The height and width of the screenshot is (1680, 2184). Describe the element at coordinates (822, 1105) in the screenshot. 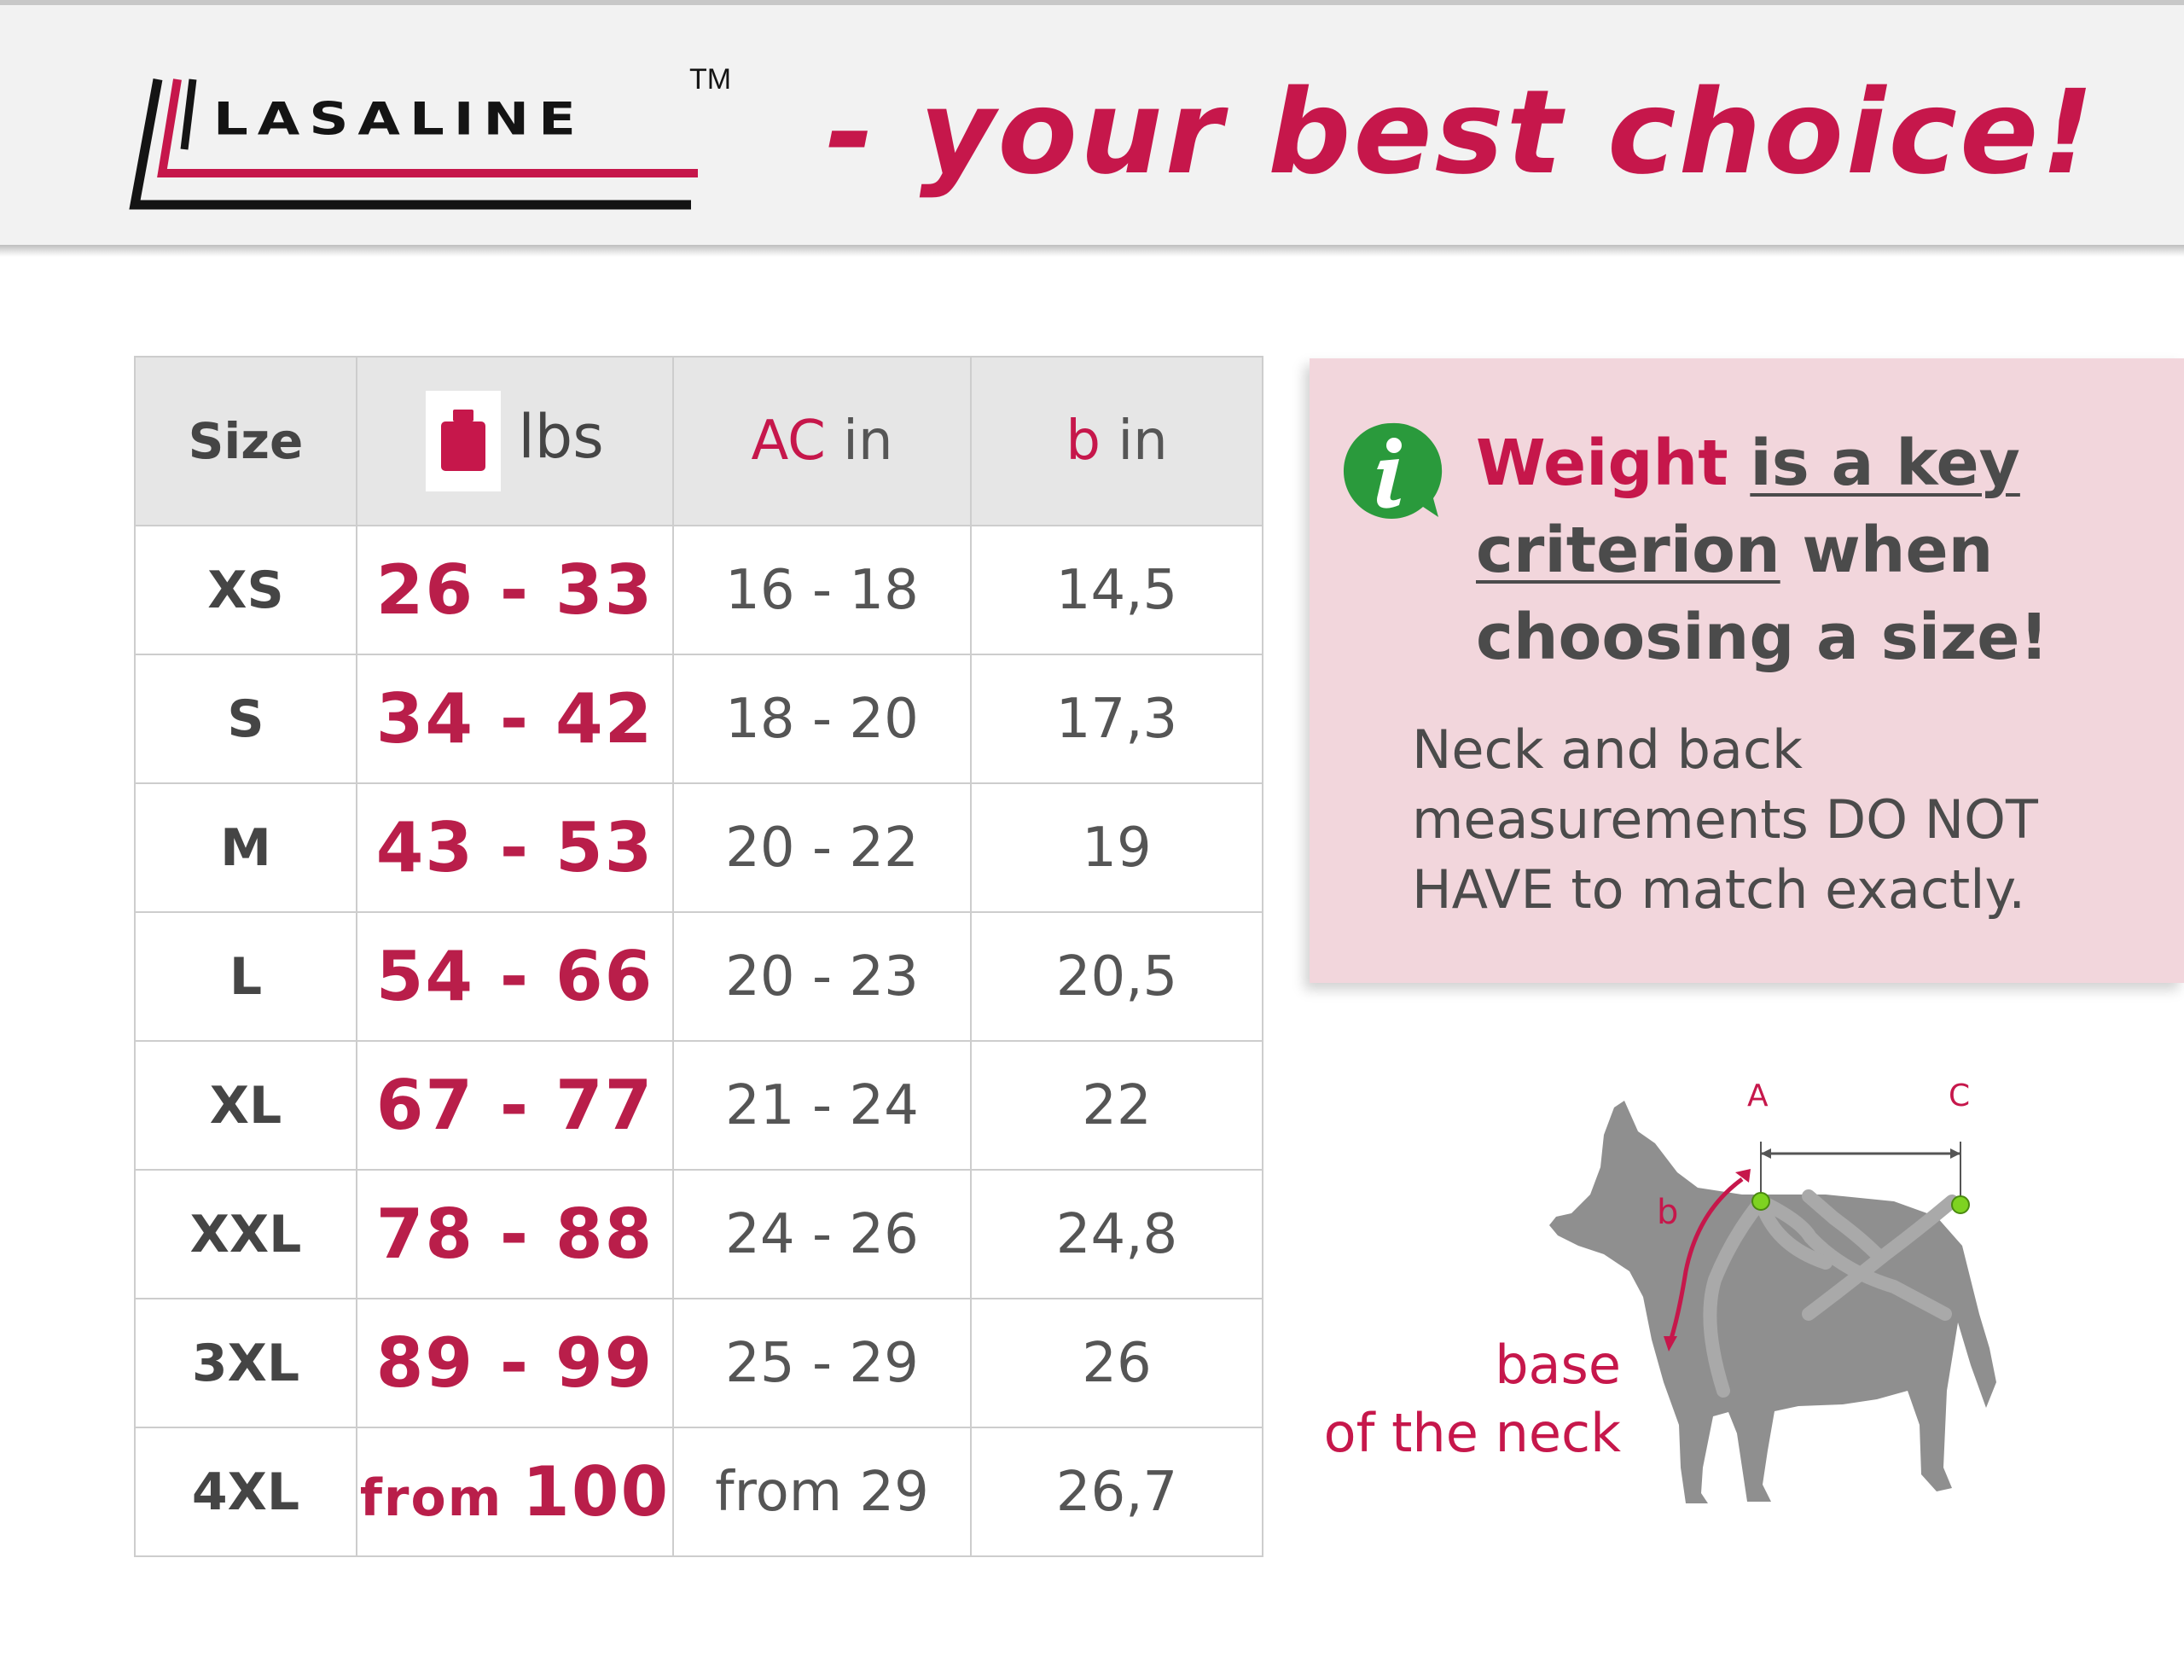

I see `ac-cell: 21 - 24` at that location.